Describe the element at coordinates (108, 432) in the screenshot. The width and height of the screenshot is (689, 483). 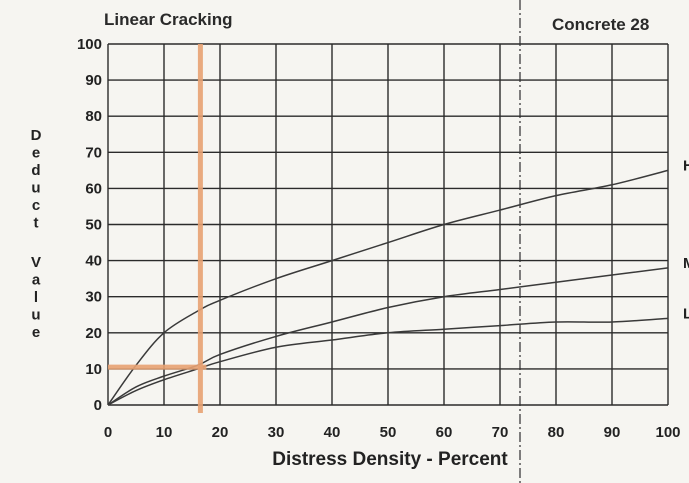
I see `x-tick-label: 0` at that location.